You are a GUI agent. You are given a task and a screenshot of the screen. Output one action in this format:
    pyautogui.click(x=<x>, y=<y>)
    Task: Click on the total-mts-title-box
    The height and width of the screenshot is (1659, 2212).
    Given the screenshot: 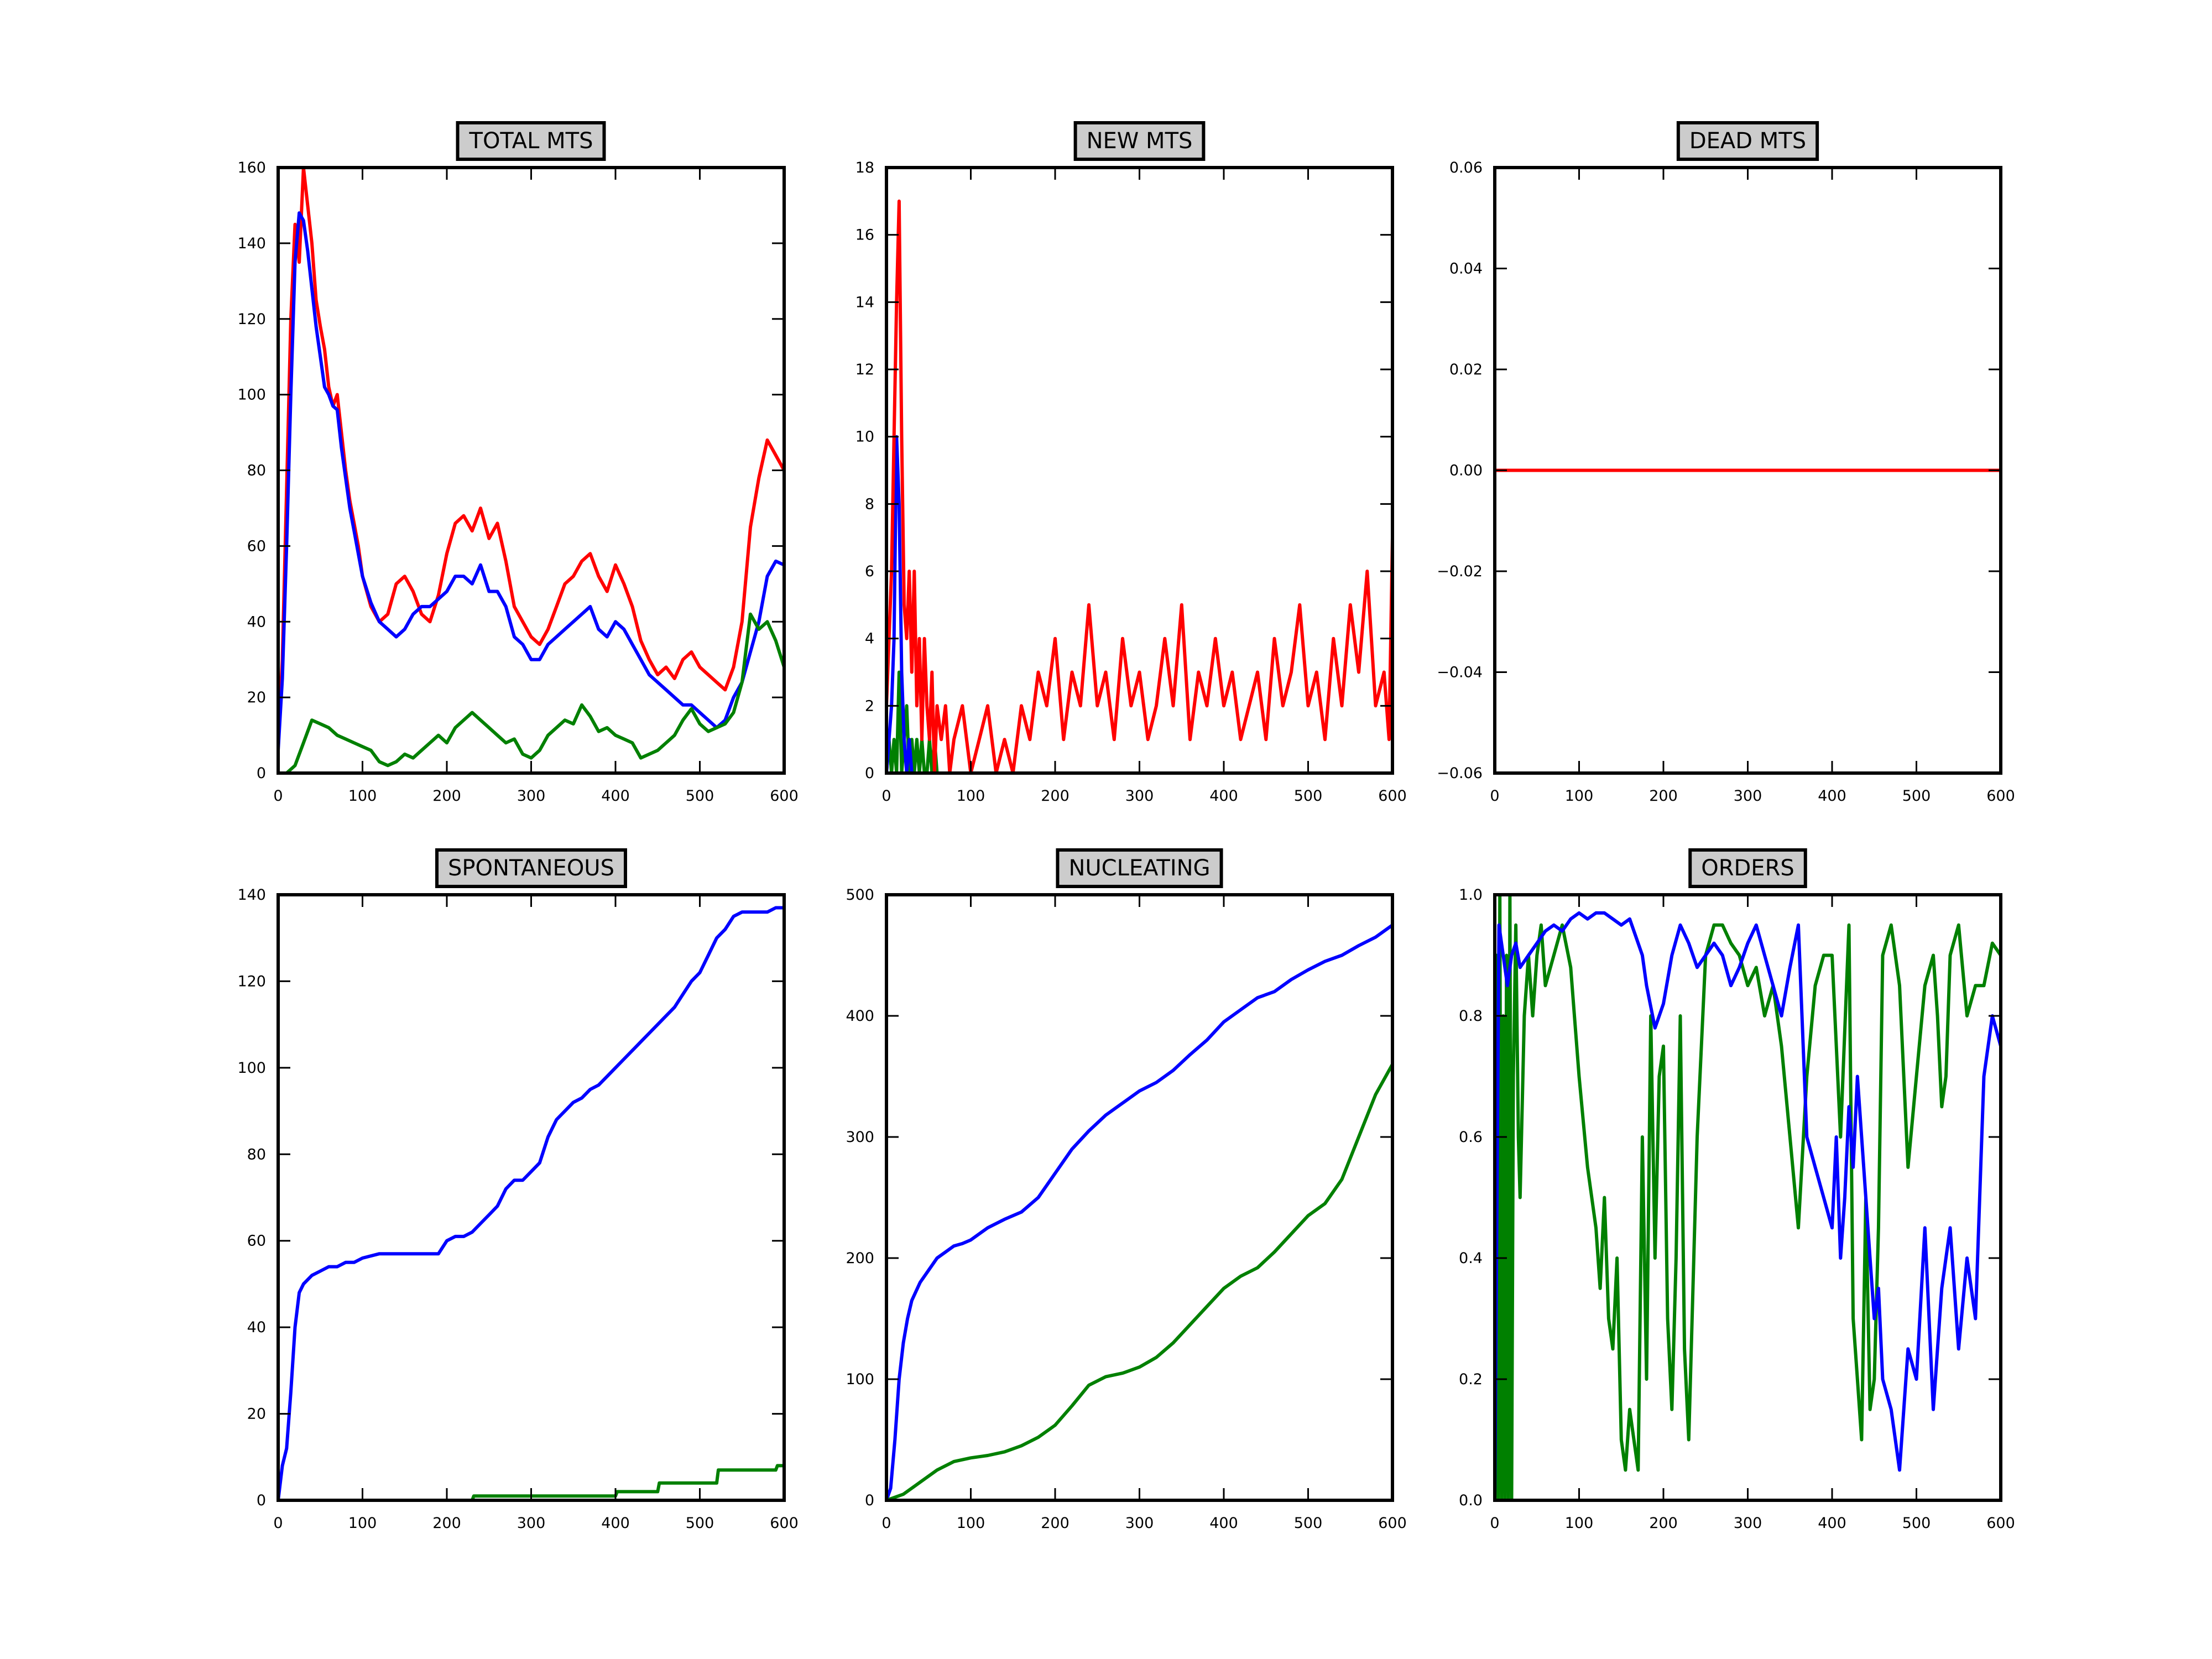 What is the action you would take?
    pyautogui.click(x=531, y=141)
    